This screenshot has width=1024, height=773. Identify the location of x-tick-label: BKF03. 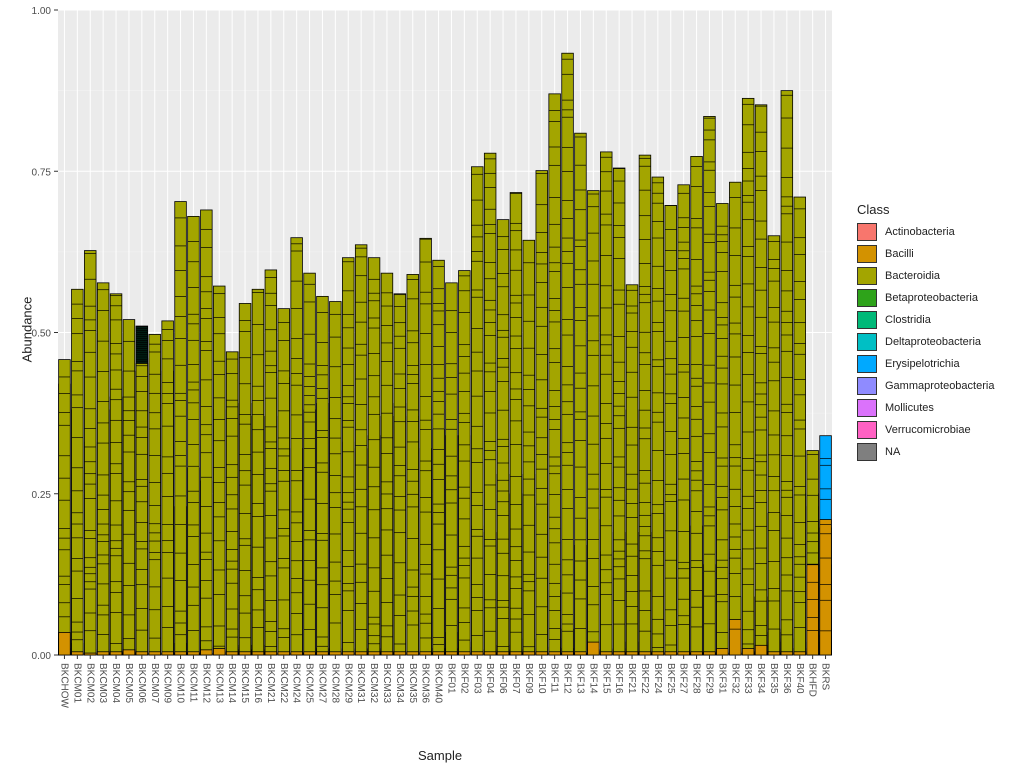
(476, 678).